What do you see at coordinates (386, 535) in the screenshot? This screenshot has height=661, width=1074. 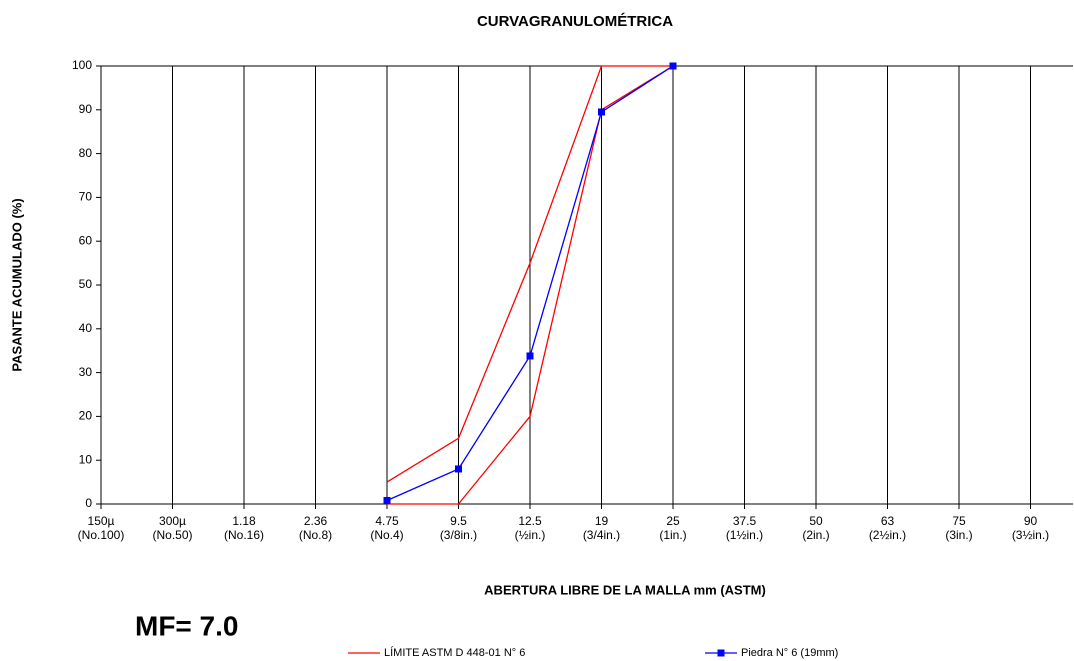 I see `x-tick-note: (No.4)` at bounding box center [386, 535].